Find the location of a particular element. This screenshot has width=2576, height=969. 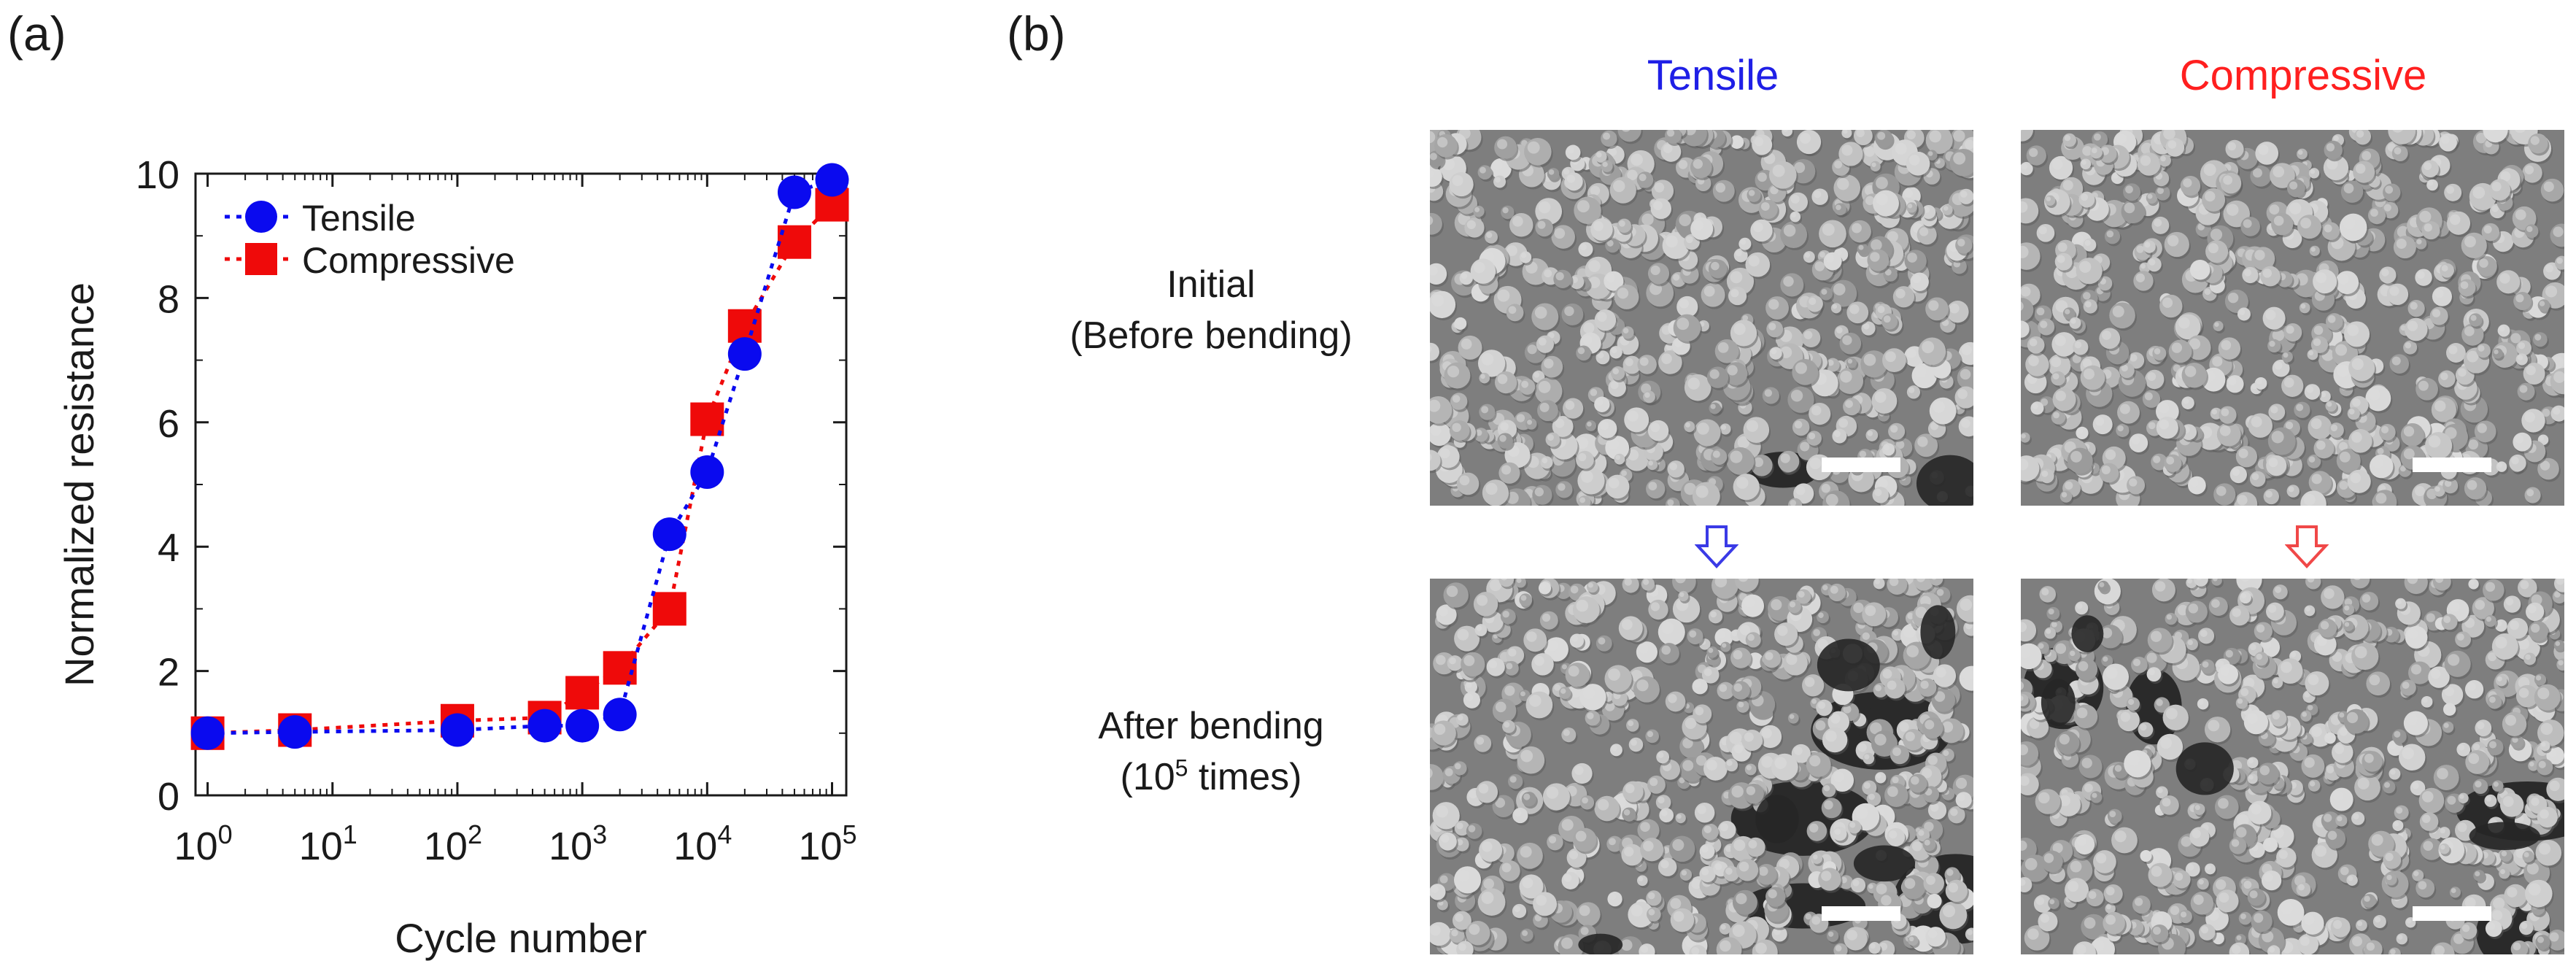

panel-b-label: (b) is located at coordinates (1036, 34).